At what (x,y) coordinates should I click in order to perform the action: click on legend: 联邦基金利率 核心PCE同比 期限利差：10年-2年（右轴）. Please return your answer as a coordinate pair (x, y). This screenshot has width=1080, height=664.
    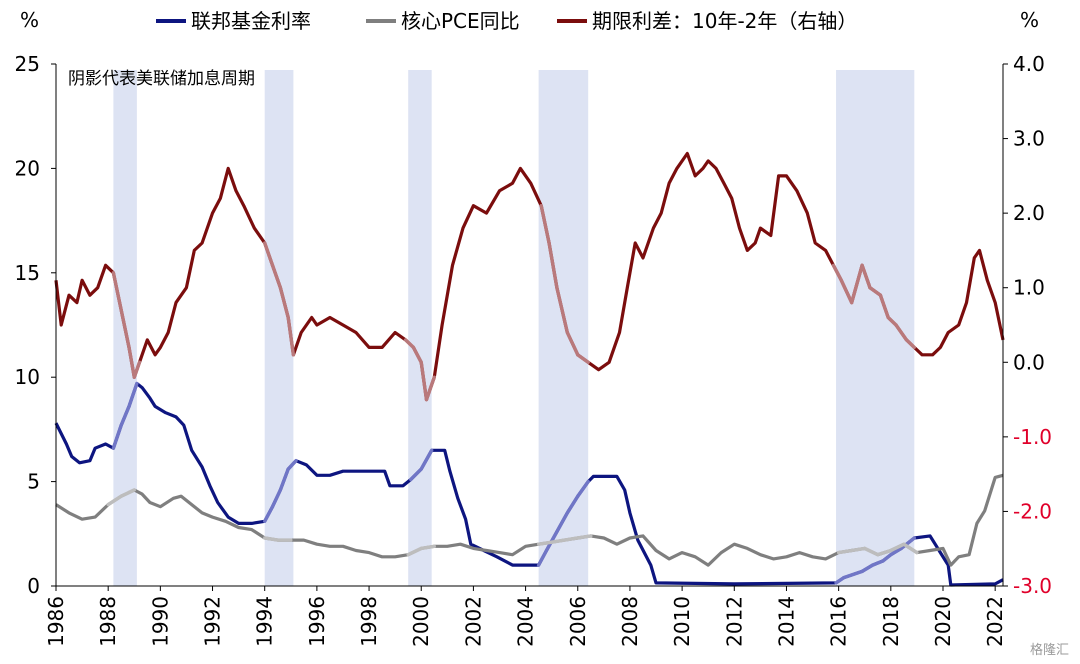
    Looking at the image, I should click on (506, 21).